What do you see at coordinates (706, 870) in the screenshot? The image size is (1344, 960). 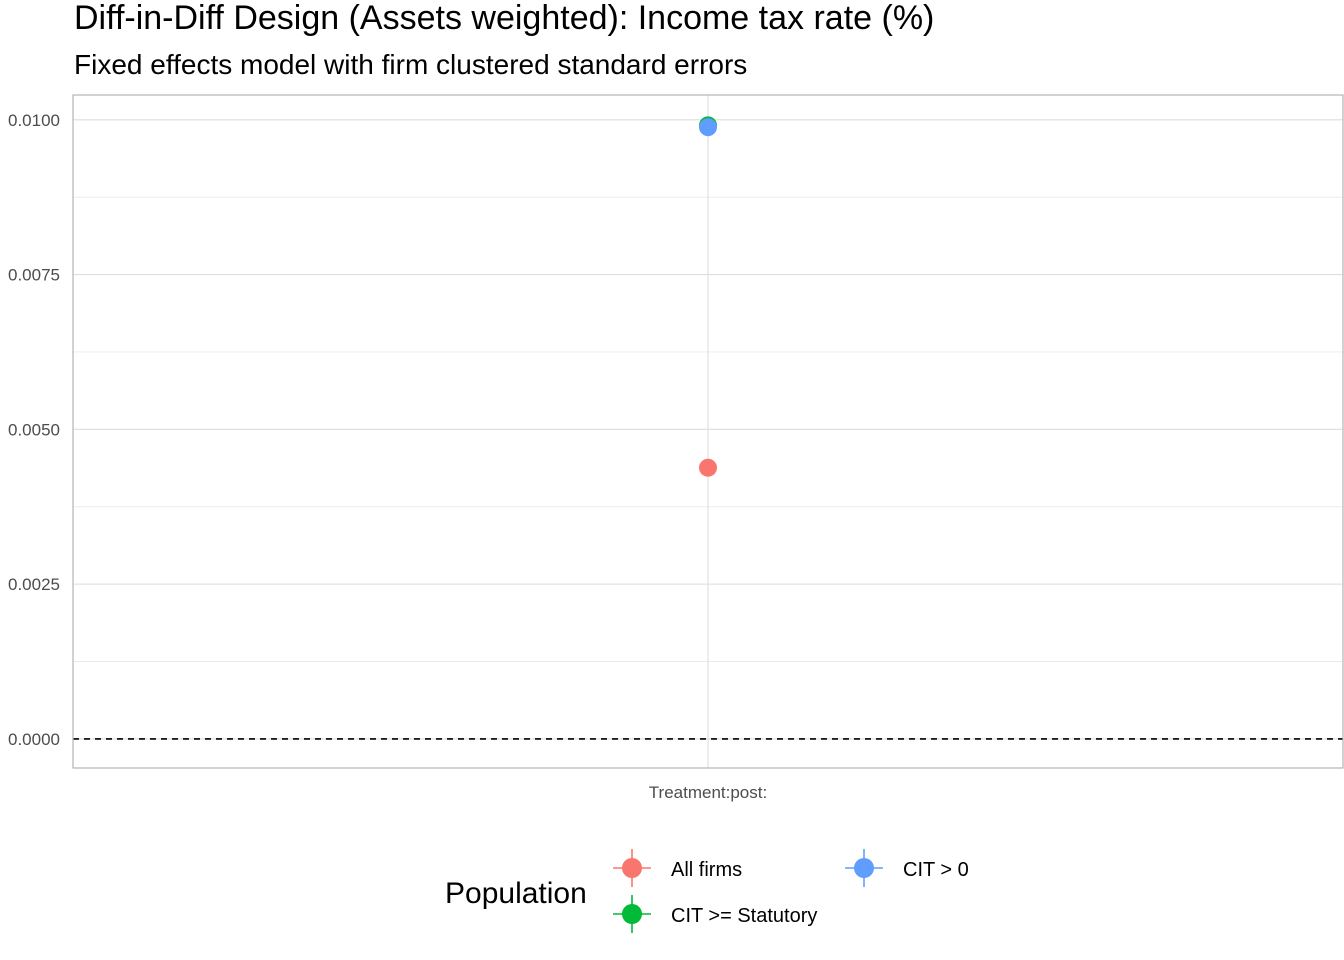 I see `legend-label: All firms` at bounding box center [706, 870].